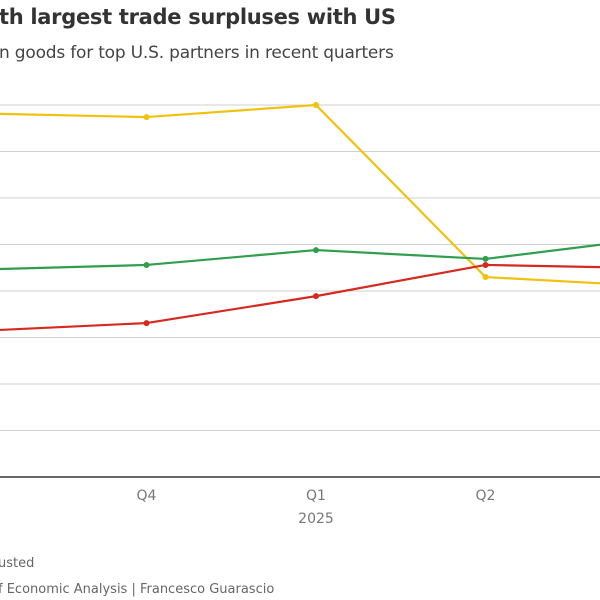  I want to click on footnote: usted, so click(17, 563).